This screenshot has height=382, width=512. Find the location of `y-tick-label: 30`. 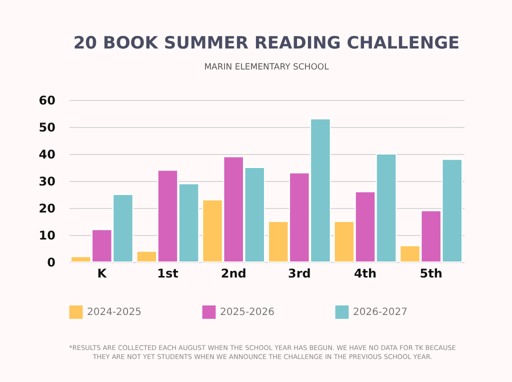

y-tick-label: 30 is located at coordinates (47, 181).